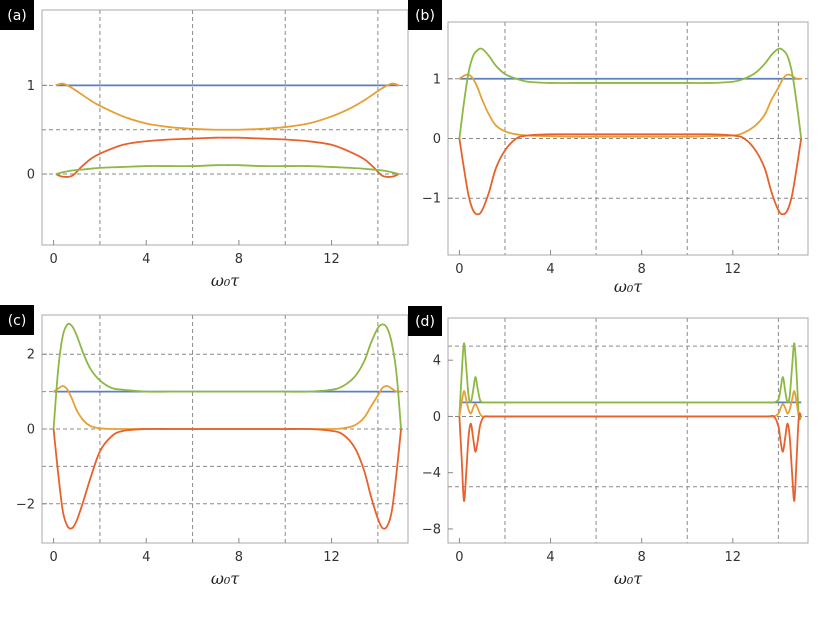 The width and height of the screenshot is (830, 623). I want to click on y-tick-label: −2, so click(25, 504).